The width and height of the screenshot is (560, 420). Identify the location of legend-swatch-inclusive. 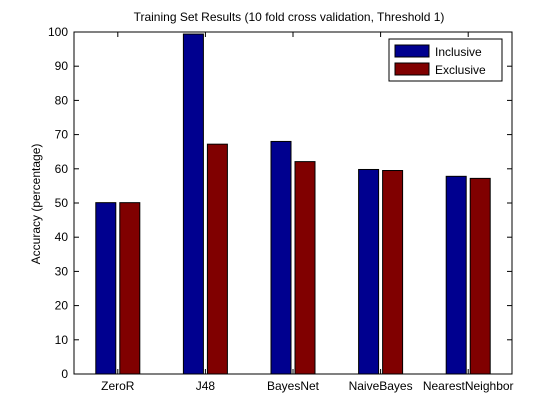
(412, 51).